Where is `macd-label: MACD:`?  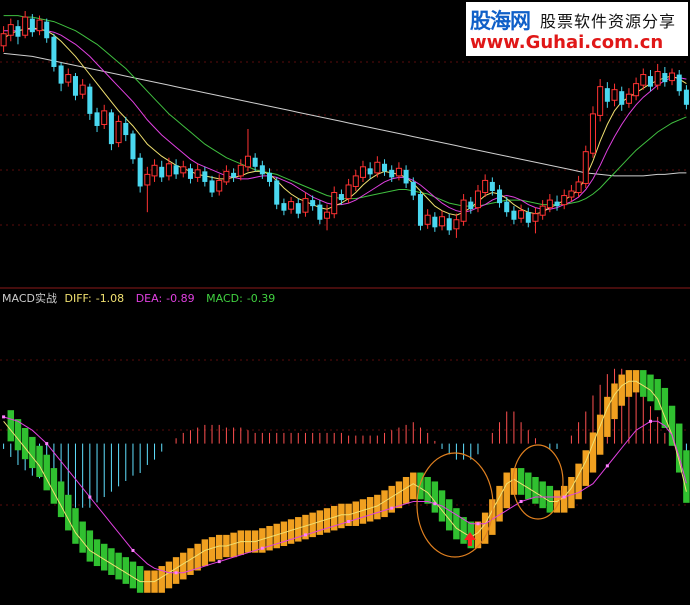
macd-label: MACD: is located at coordinates (224, 298).